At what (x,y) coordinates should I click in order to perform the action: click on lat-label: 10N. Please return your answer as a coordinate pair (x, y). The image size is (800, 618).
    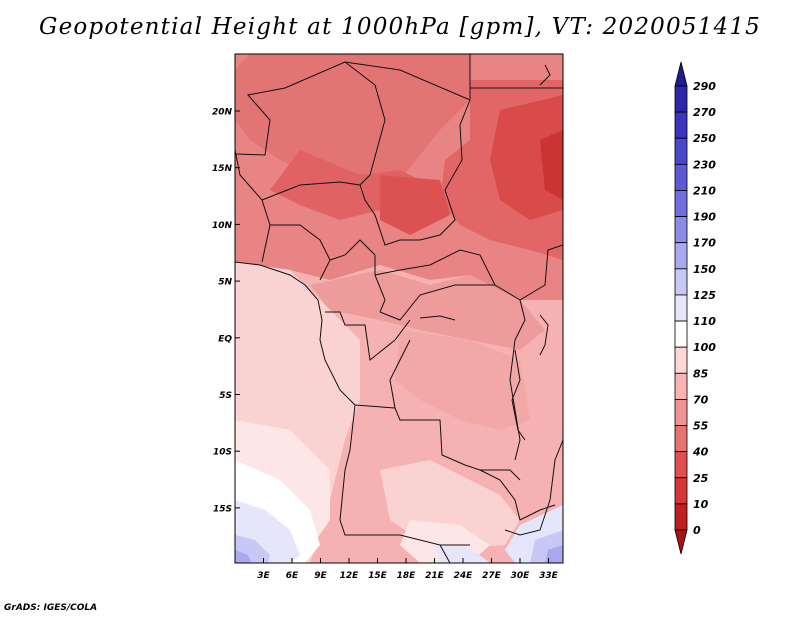
    Looking at the image, I should click on (222, 226).